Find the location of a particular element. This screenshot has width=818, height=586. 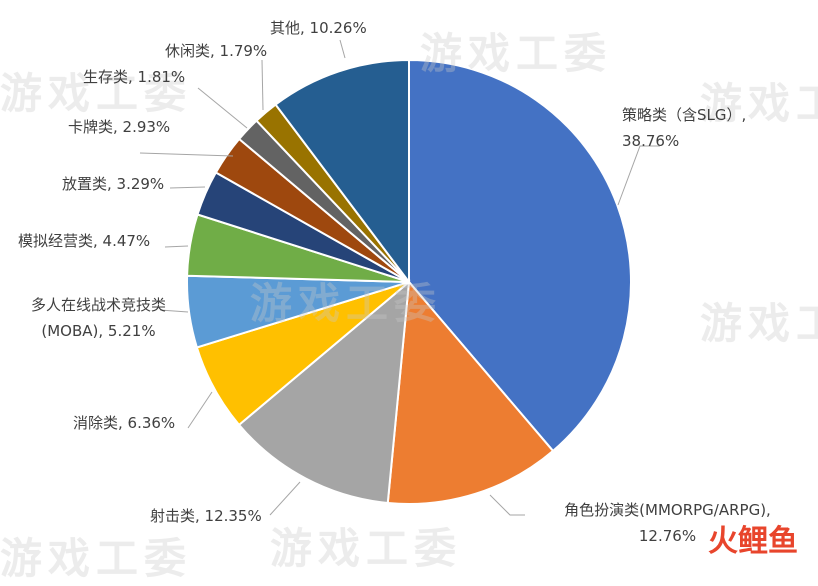

data-label: 策略类（含SLG）, 38.76% is located at coordinates (684, 128).